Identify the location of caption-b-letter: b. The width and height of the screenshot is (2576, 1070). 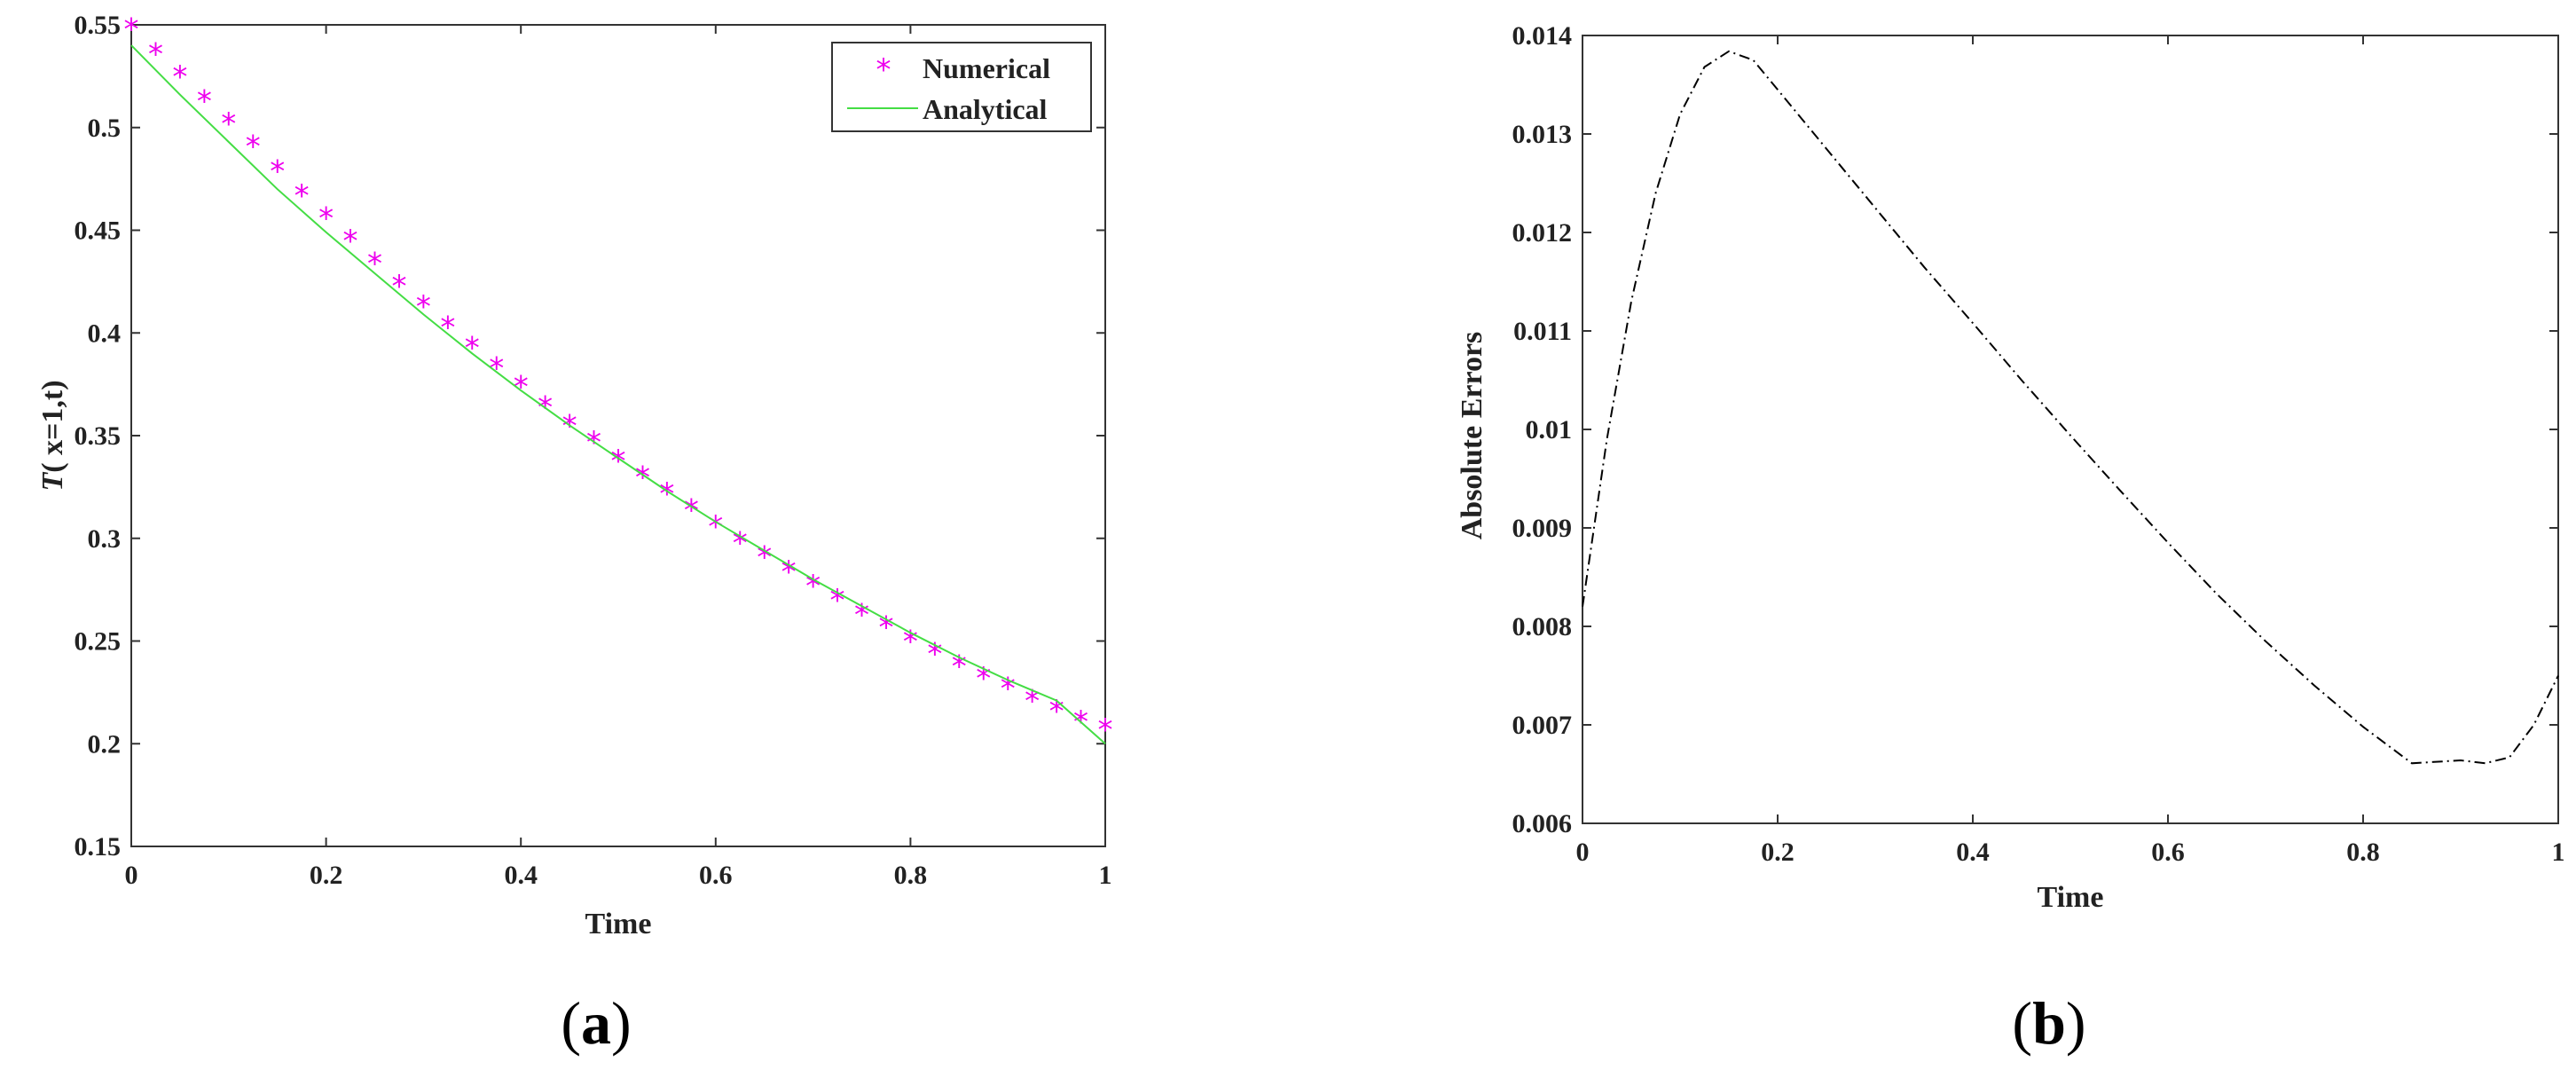
(2049, 1023).